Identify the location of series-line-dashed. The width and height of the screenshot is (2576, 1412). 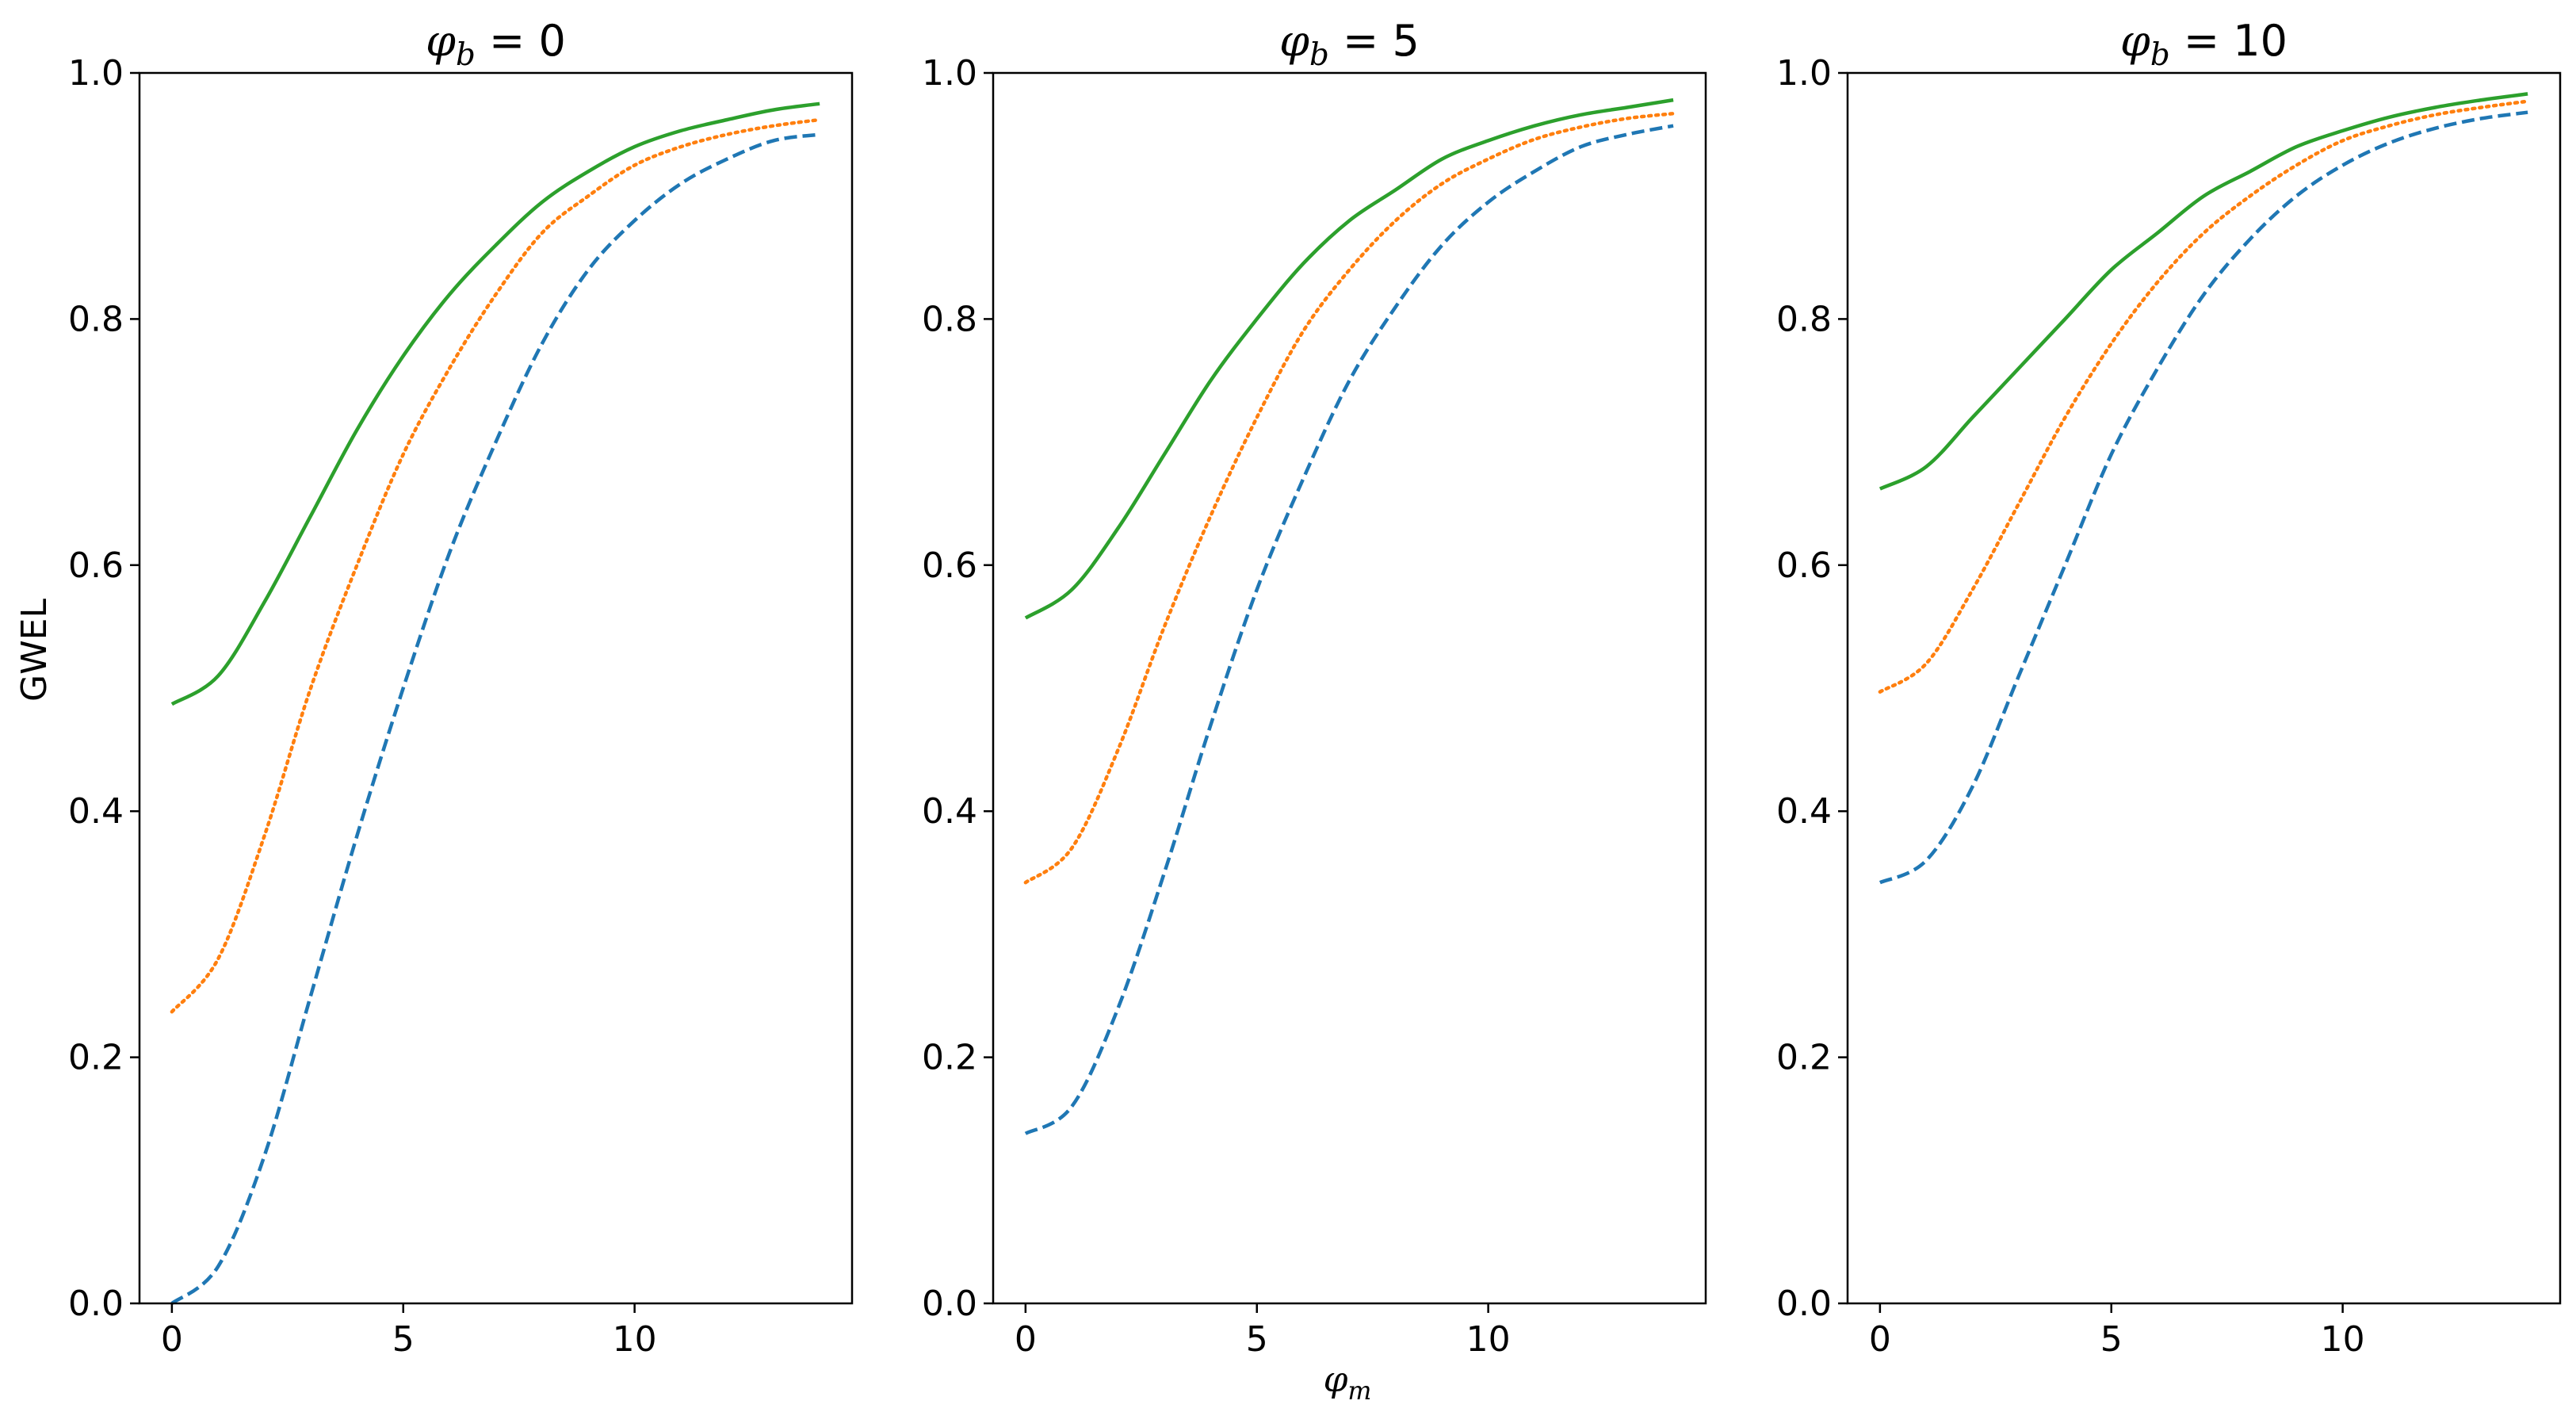
(2203, 497).